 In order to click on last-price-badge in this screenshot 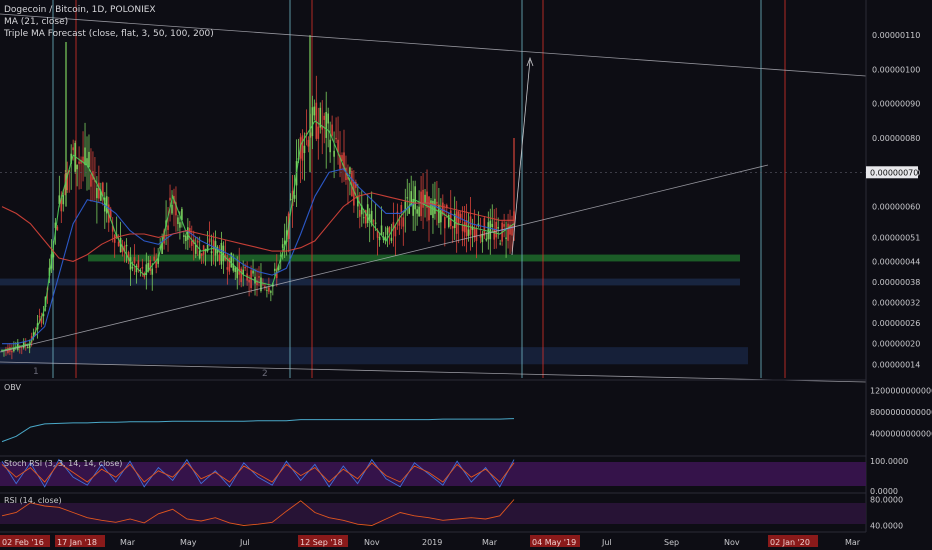, I will do `click(892, 172)`.